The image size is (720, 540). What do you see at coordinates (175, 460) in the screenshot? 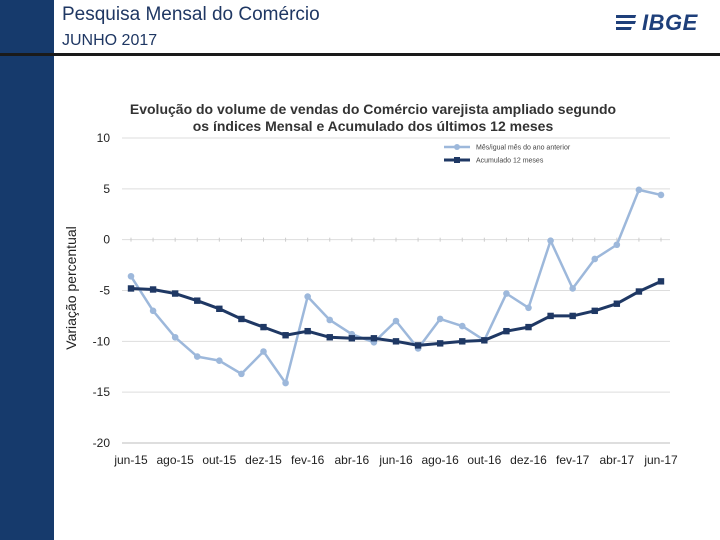
I see `x-tick-label: ago-15` at bounding box center [175, 460].